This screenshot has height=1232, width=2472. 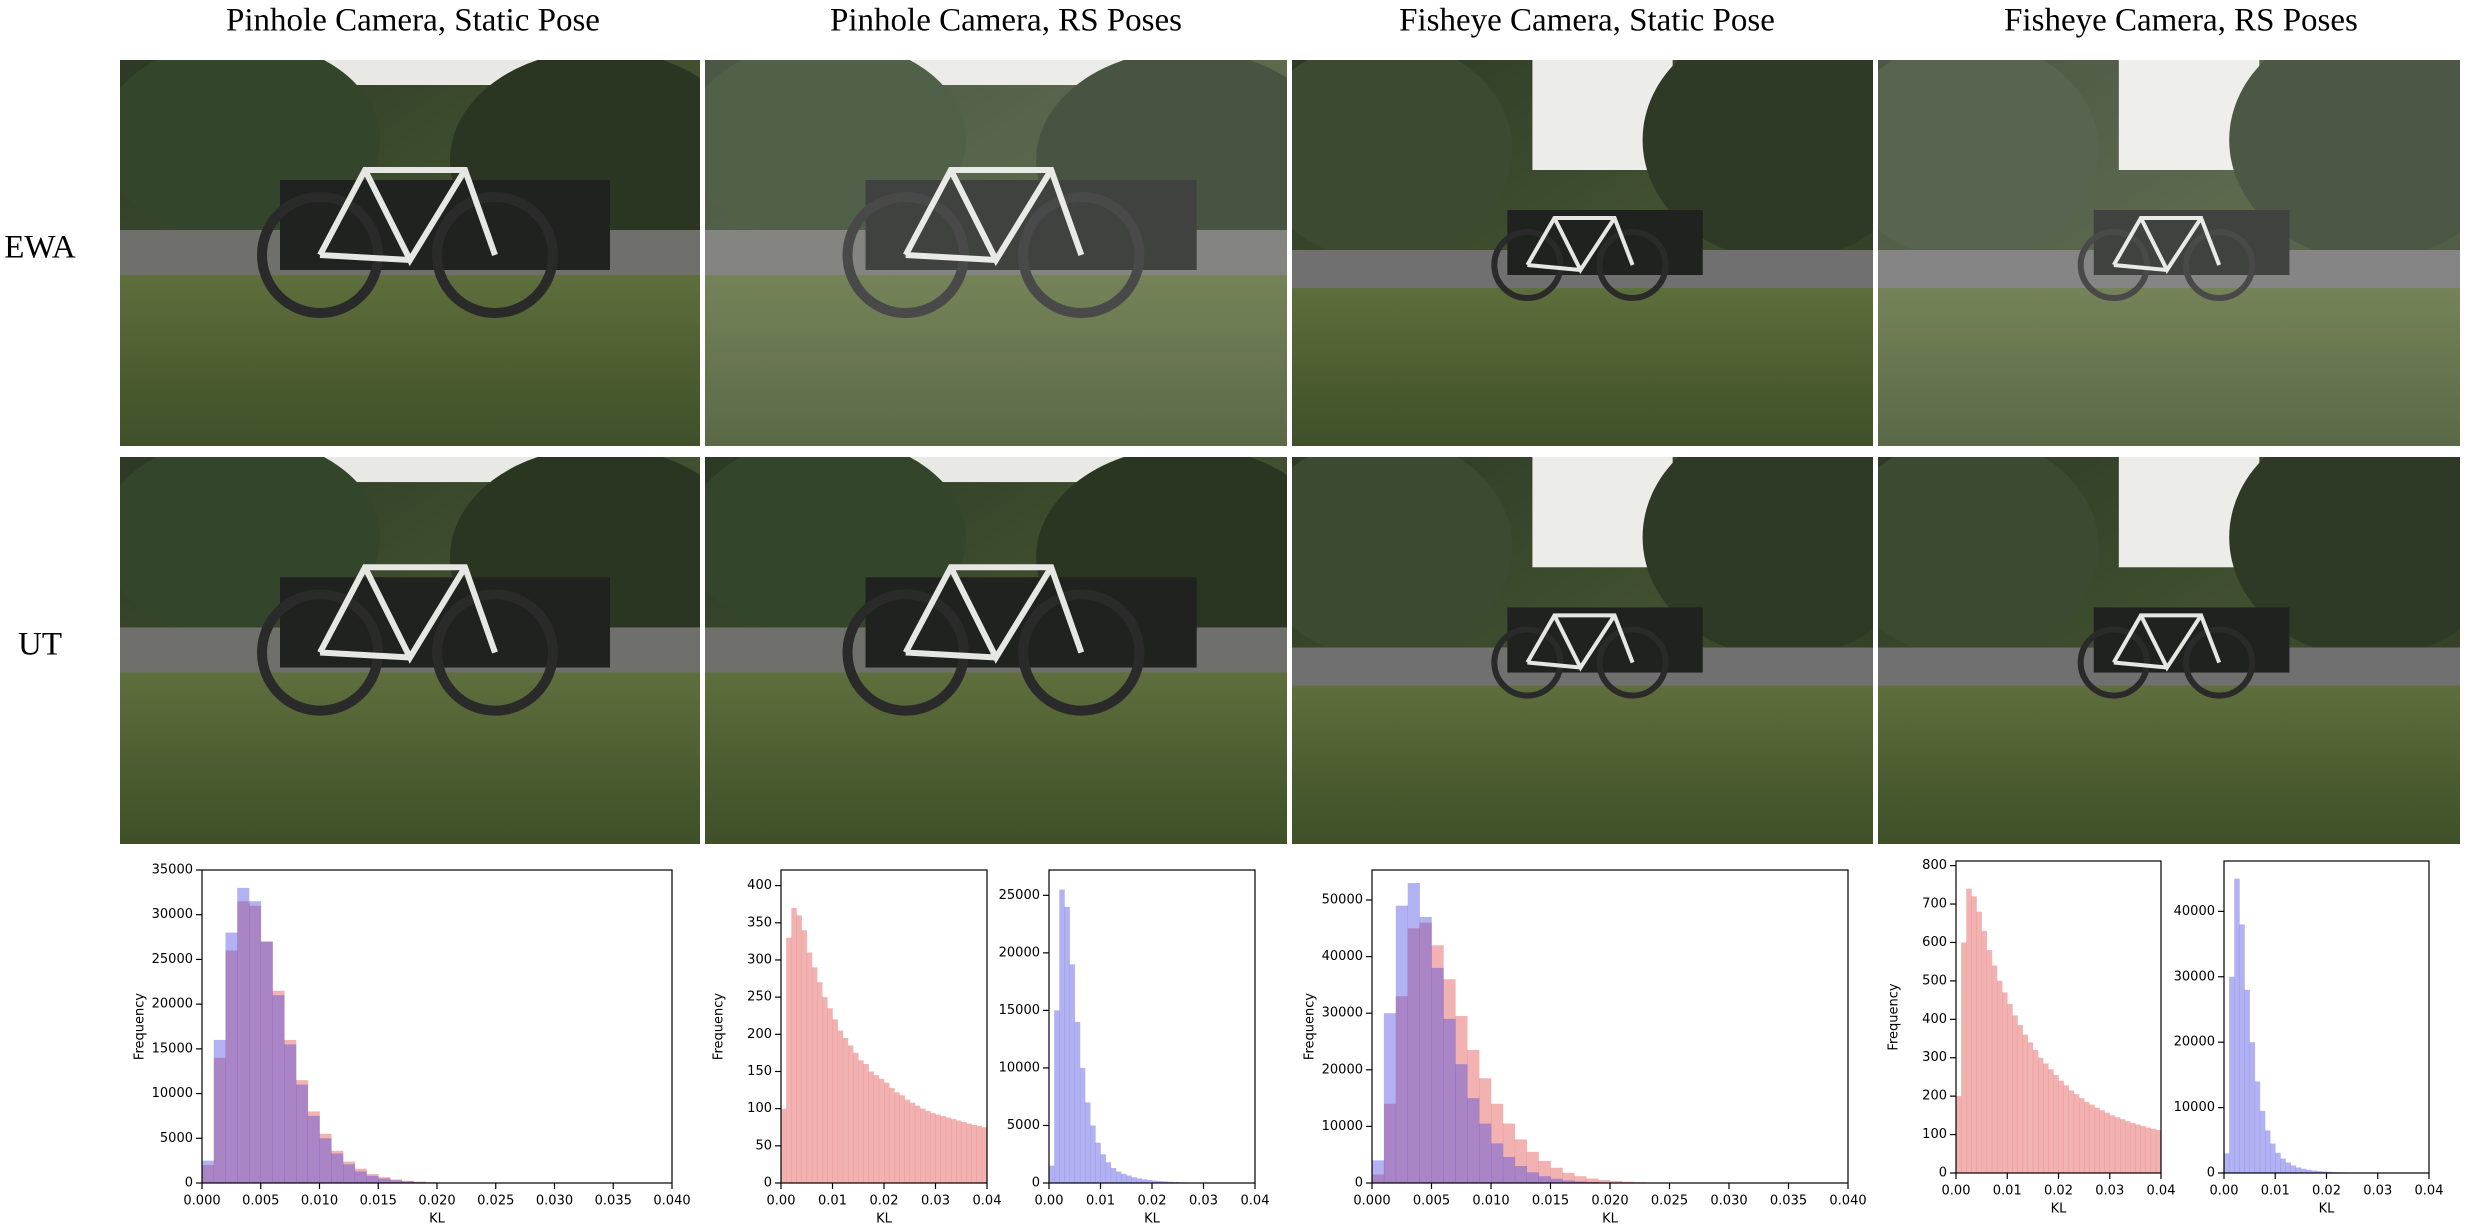 What do you see at coordinates (1934, 904) in the screenshot?
I see `y-tick-label: 700` at bounding box center [1934, 904].